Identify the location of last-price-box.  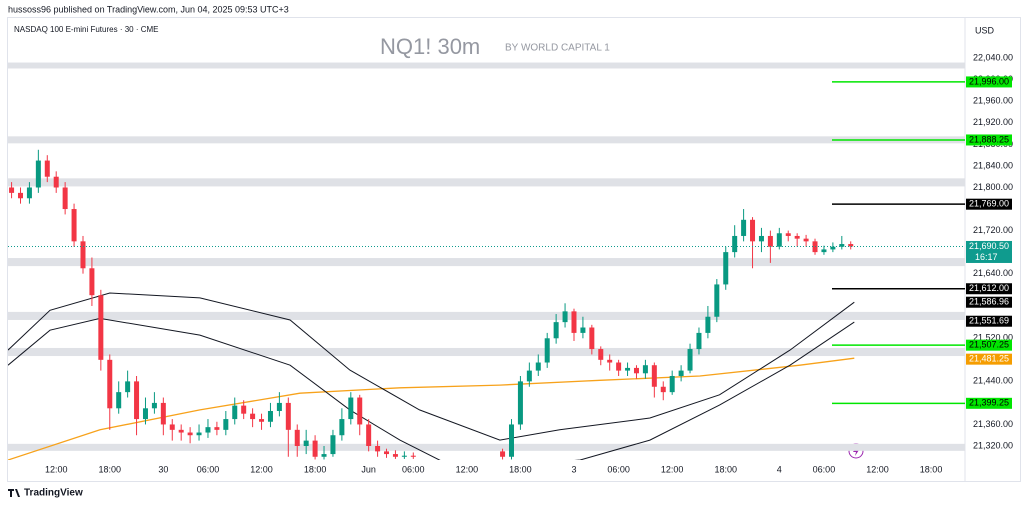
(989, 251).